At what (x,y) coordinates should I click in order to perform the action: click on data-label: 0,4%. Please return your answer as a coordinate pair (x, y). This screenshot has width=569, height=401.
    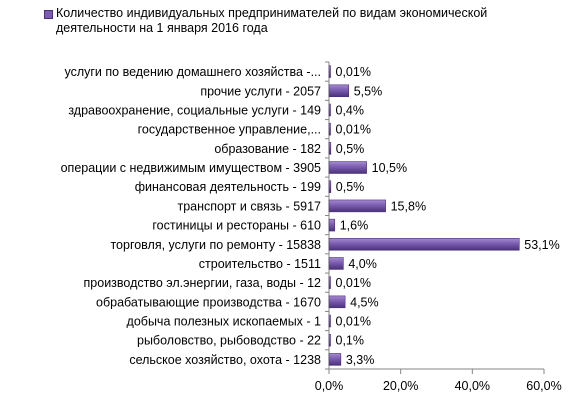
    Looking at the image, I should click on (350, 110).